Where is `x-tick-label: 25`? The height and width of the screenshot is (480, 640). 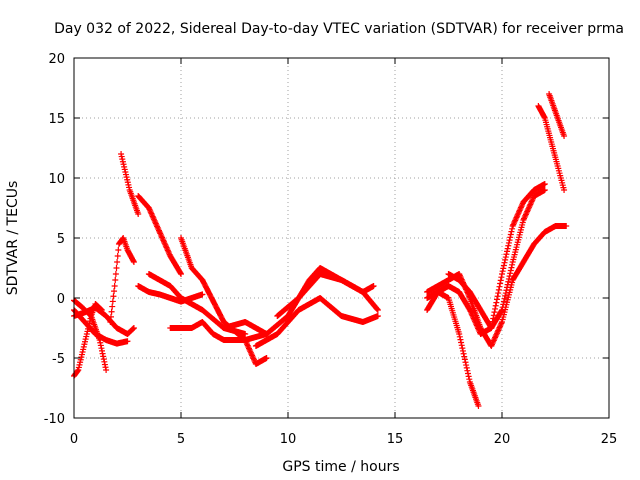 x-tick-label: 25 is located at coordinates (609, 439).